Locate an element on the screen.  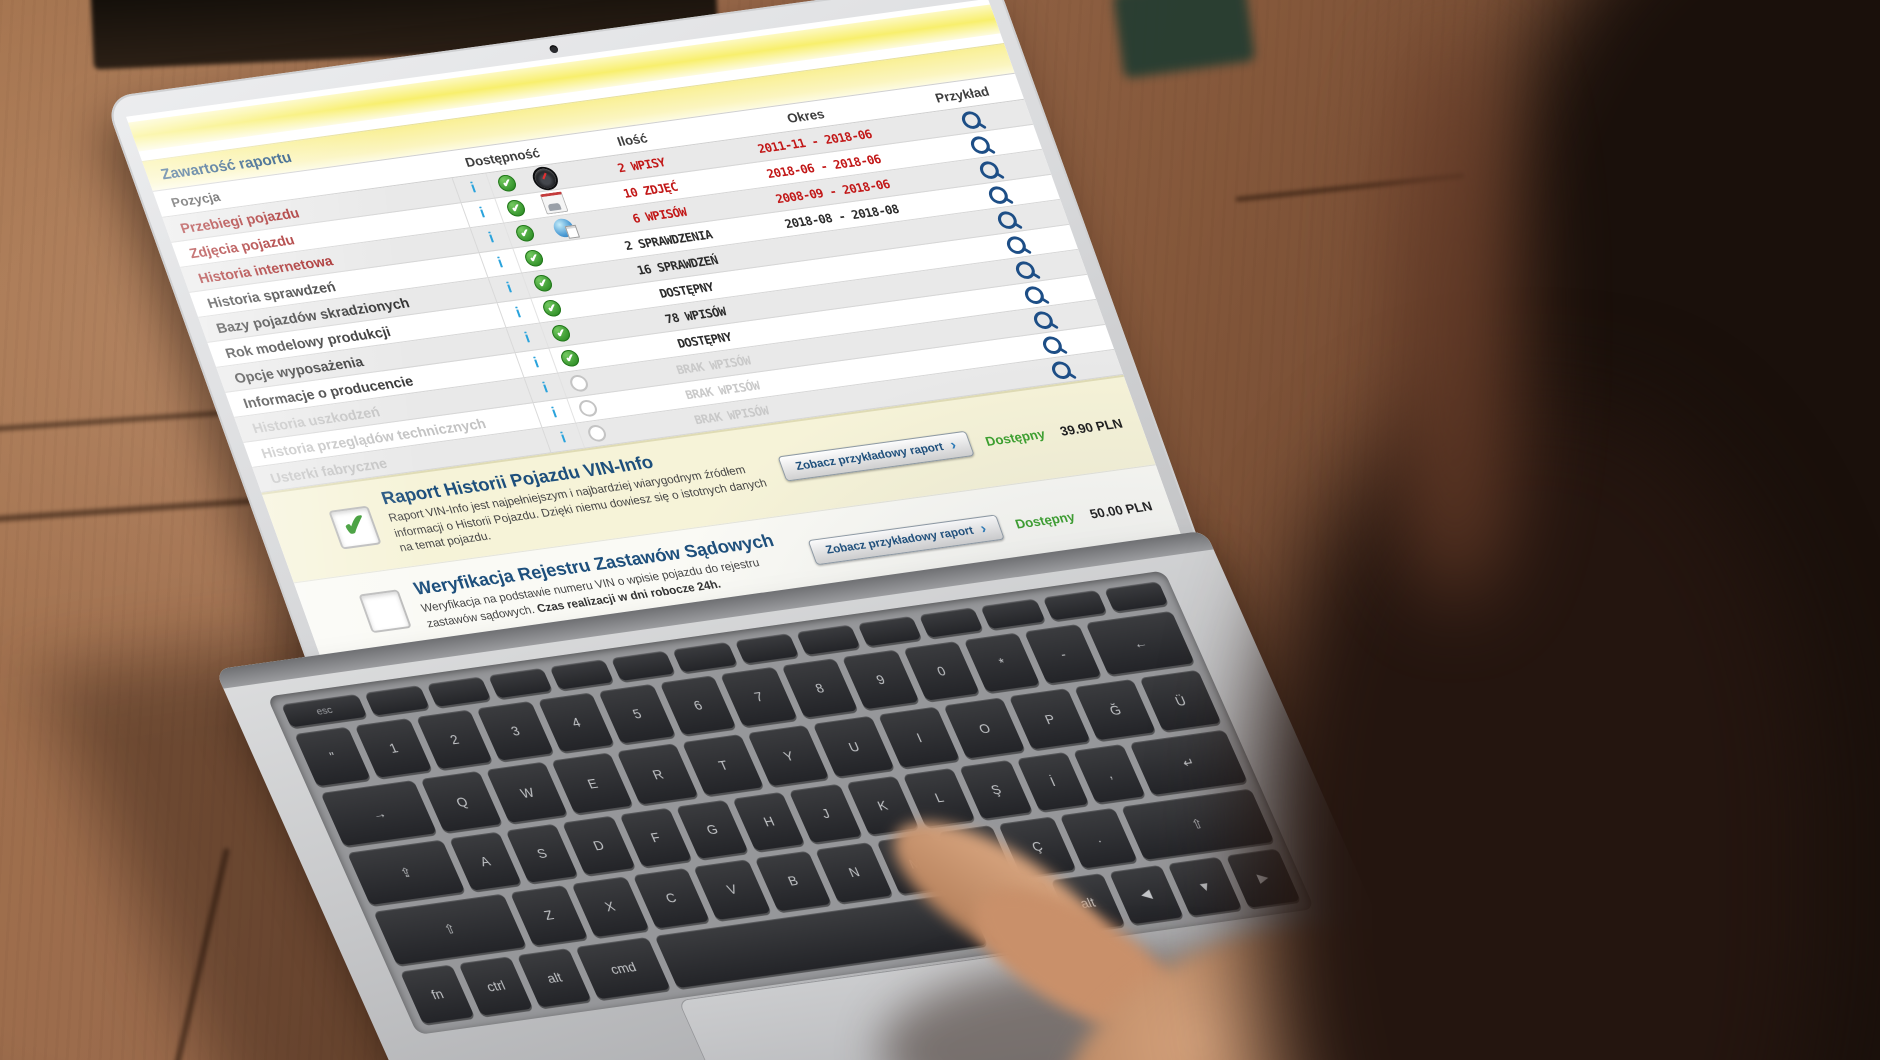
webcam-dot is located at coordinates (554, 49).